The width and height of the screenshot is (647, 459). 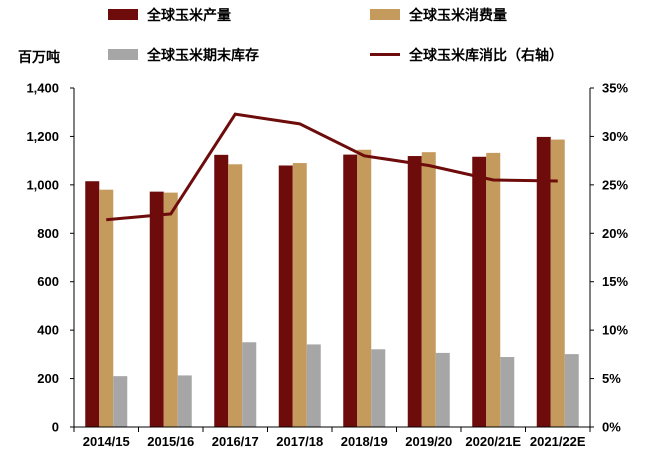 What do you see at coordinates (235, 441) in the screenshot?
I see `x-category-label: 2016/17` at bounding box center [235, 441].